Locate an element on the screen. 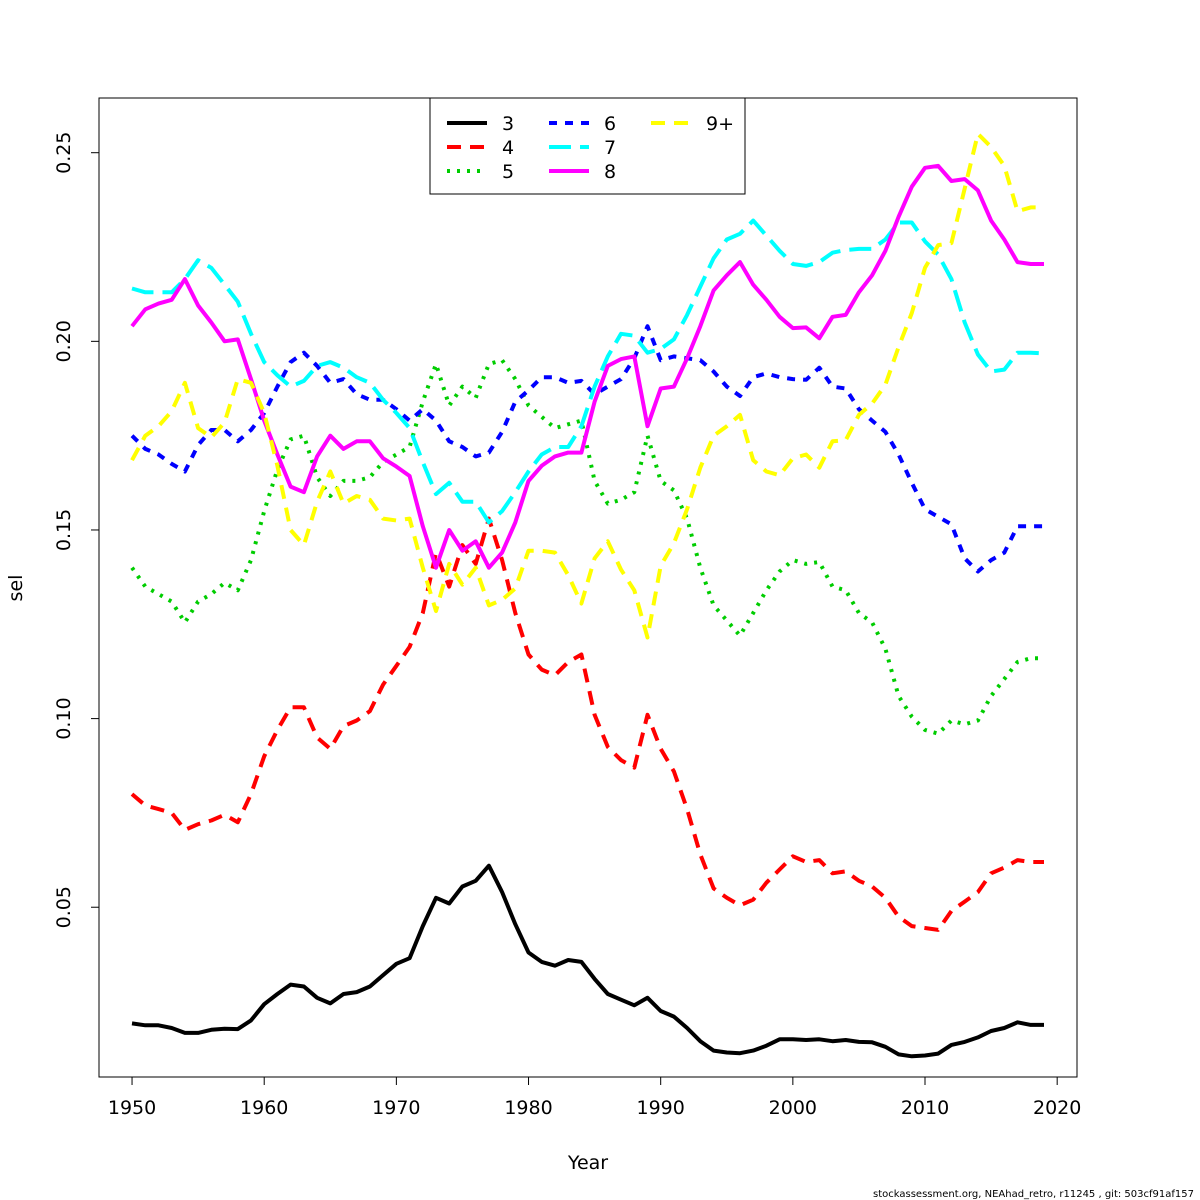 The height and width of the screenshot is (1200, 1200). x-tick-label: 1970 is located at coordinates (396, 1108).